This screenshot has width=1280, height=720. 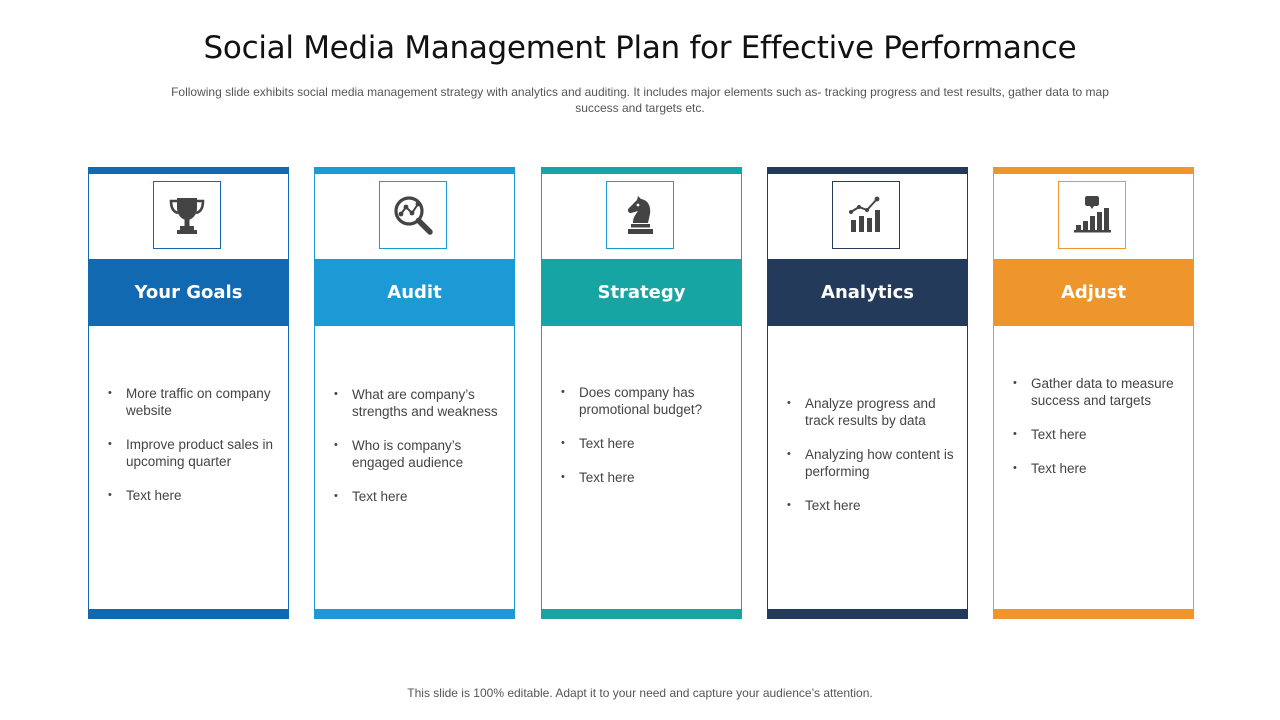 I want to click on magnifier-analytics-icon, so click(x=413, y=215).